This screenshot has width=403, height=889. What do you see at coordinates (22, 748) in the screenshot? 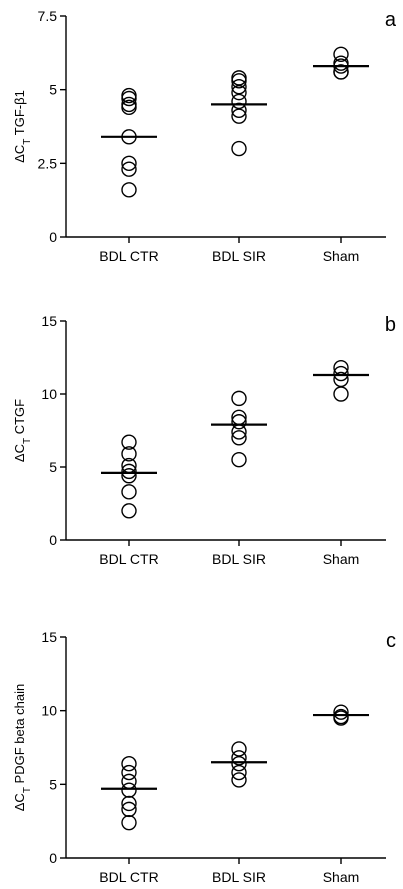
I see `y-axis-label: ΔCT PDGF beta chain` at bounding box center [22, 748].